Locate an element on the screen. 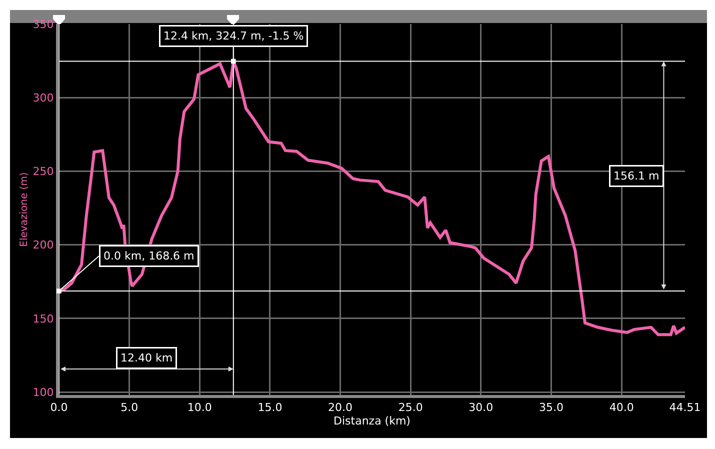 This screenshot has width=715, height=449. y-tick-label: 150 is located at coordinates (43, 319).